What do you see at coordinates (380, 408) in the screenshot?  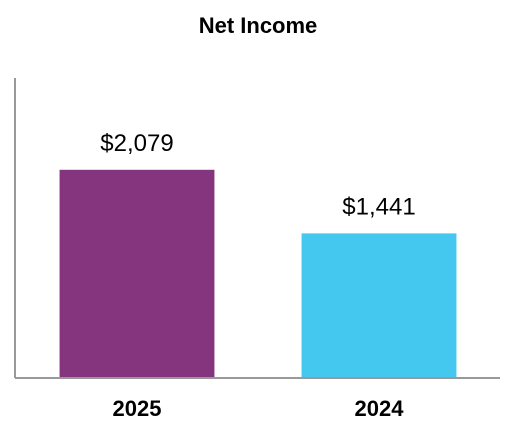 I see `x-tick-label: 2024` at bounding box center [380, 408].